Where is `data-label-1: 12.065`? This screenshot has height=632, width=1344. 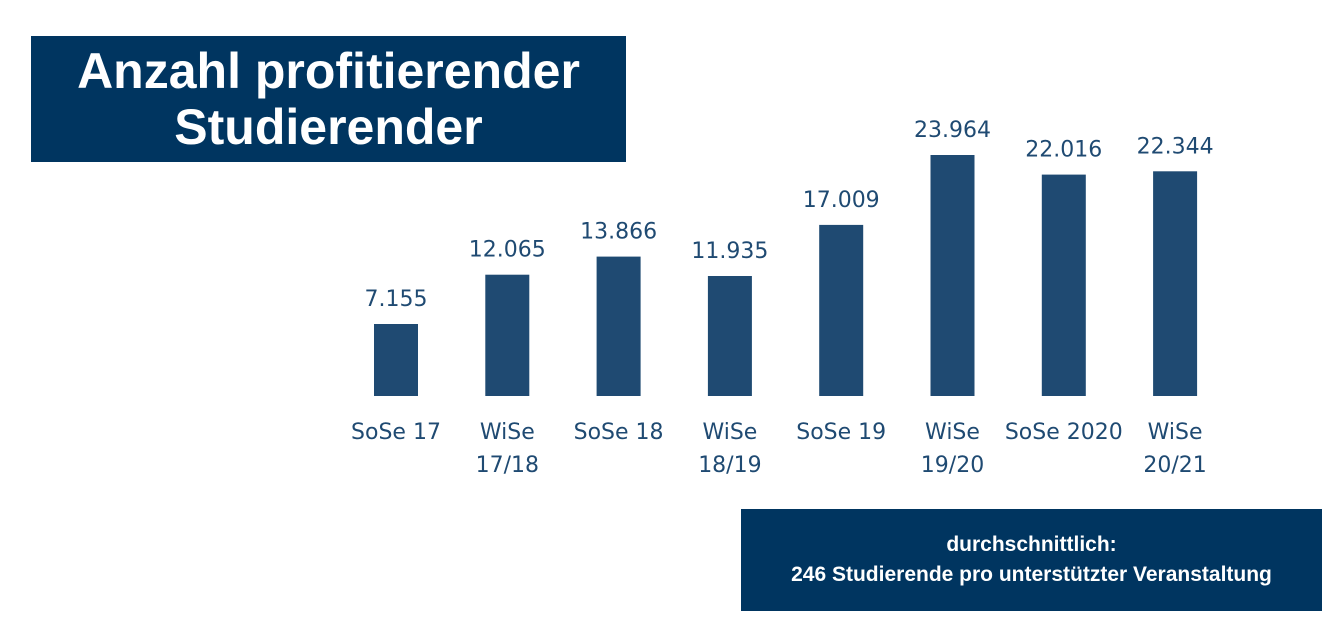 data-label-1: 12.065 is located at coordinates (507, 250).